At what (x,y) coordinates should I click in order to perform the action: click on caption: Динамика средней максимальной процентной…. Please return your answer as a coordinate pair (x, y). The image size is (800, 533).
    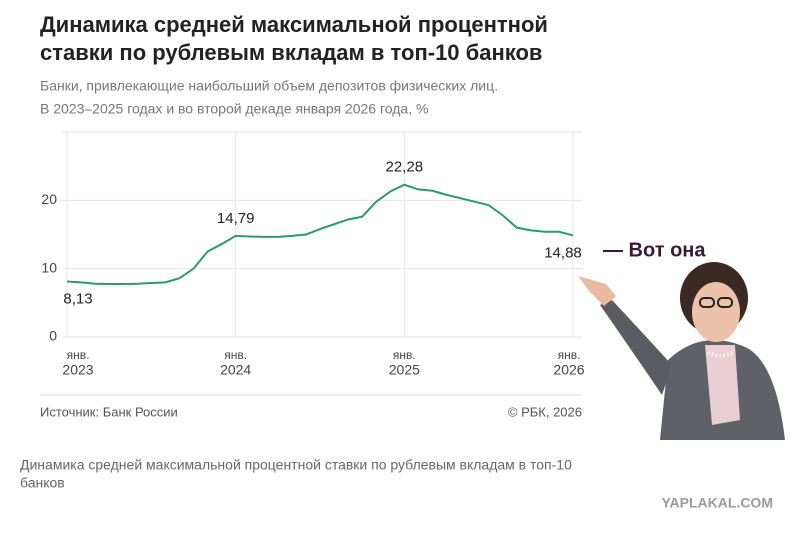
    Looking at the image, I should click on (296, 465).